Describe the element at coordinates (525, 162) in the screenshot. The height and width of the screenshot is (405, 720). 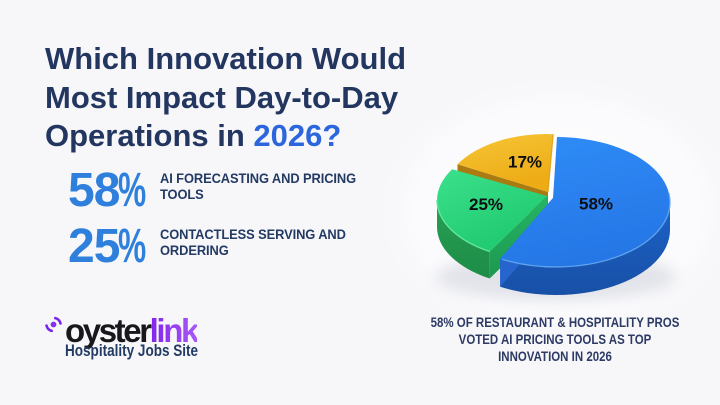
I see `svg-text: 17%` at that location.